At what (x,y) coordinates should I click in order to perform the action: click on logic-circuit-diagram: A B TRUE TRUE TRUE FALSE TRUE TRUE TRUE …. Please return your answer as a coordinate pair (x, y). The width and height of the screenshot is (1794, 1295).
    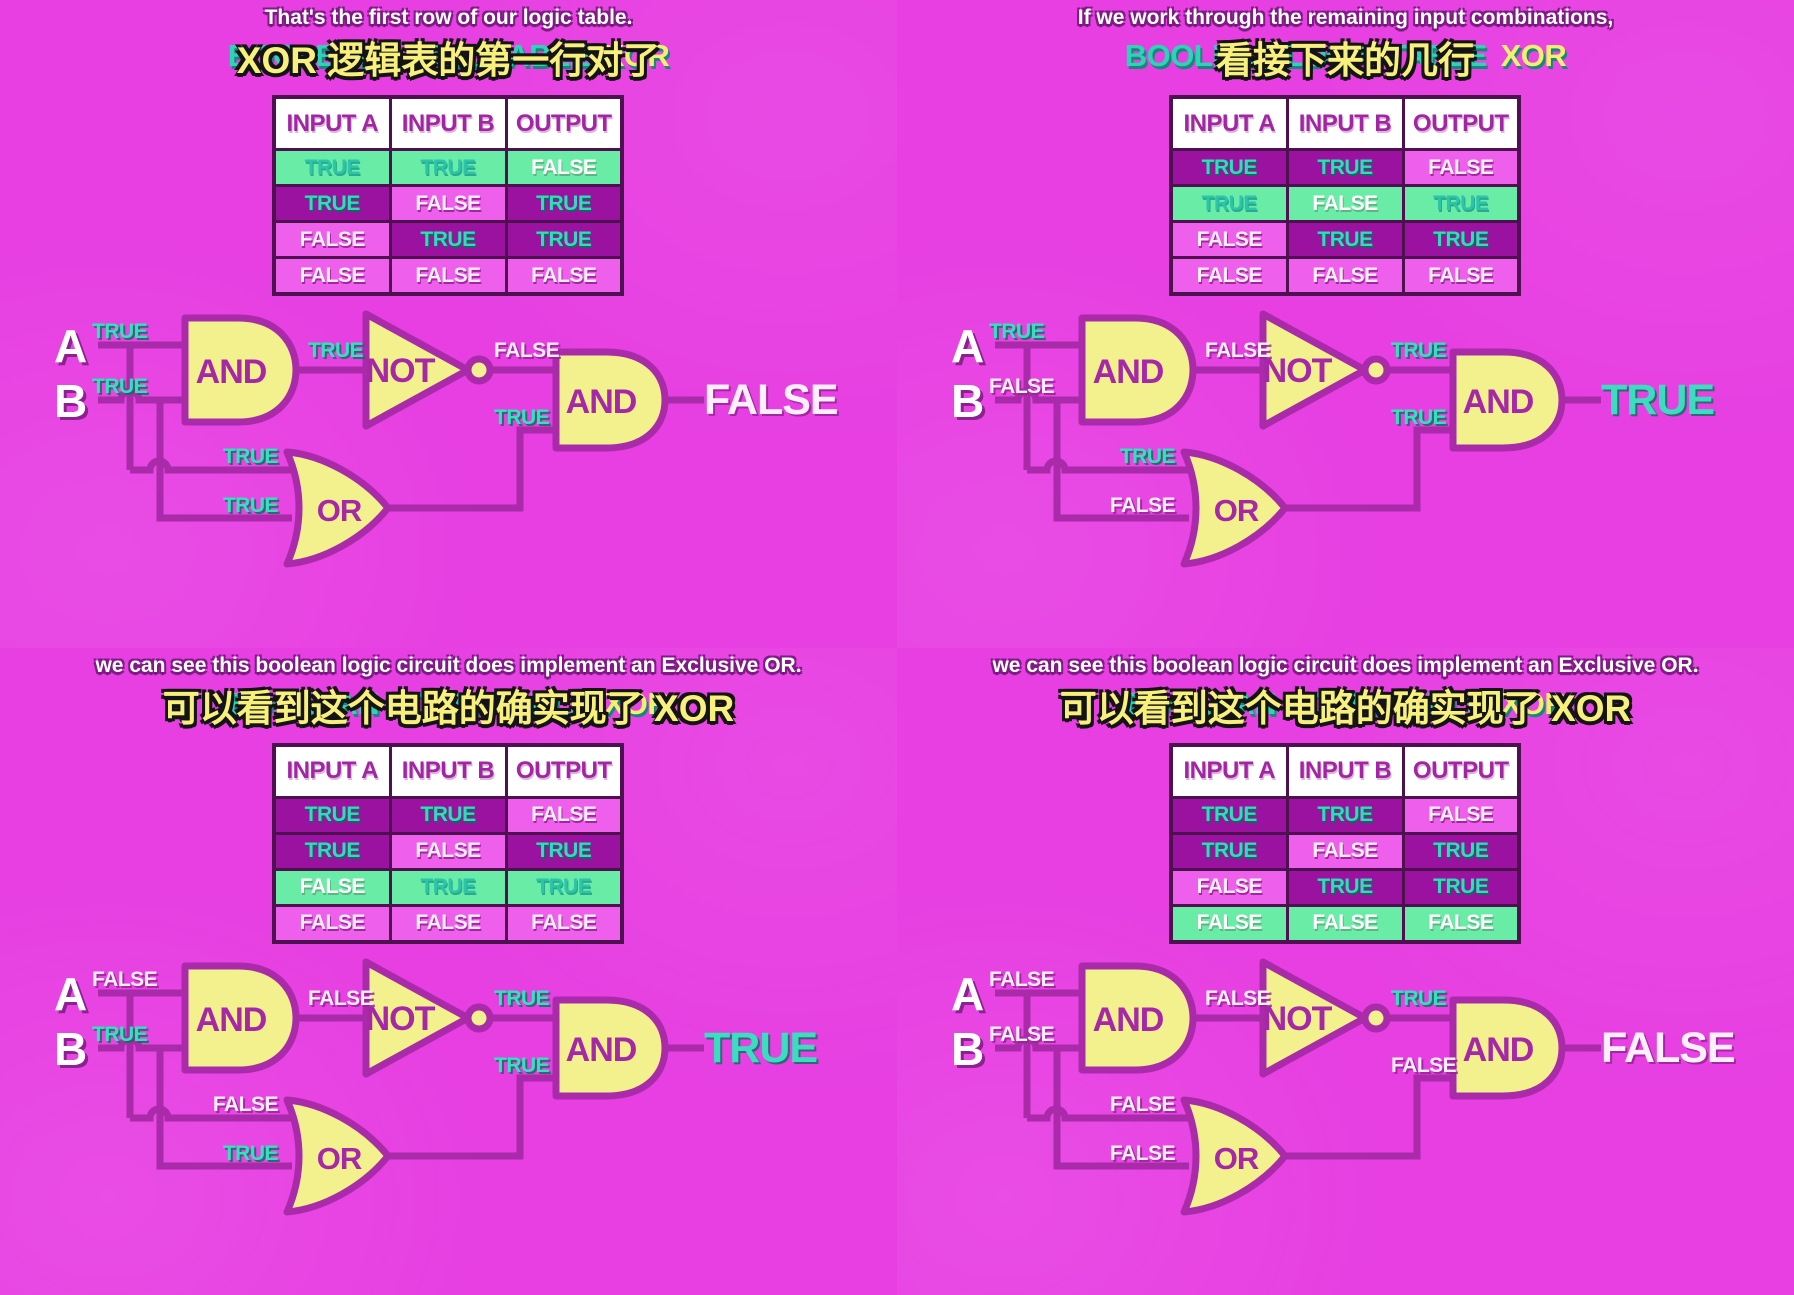
    Looking at the image, I should click on (446, 439).